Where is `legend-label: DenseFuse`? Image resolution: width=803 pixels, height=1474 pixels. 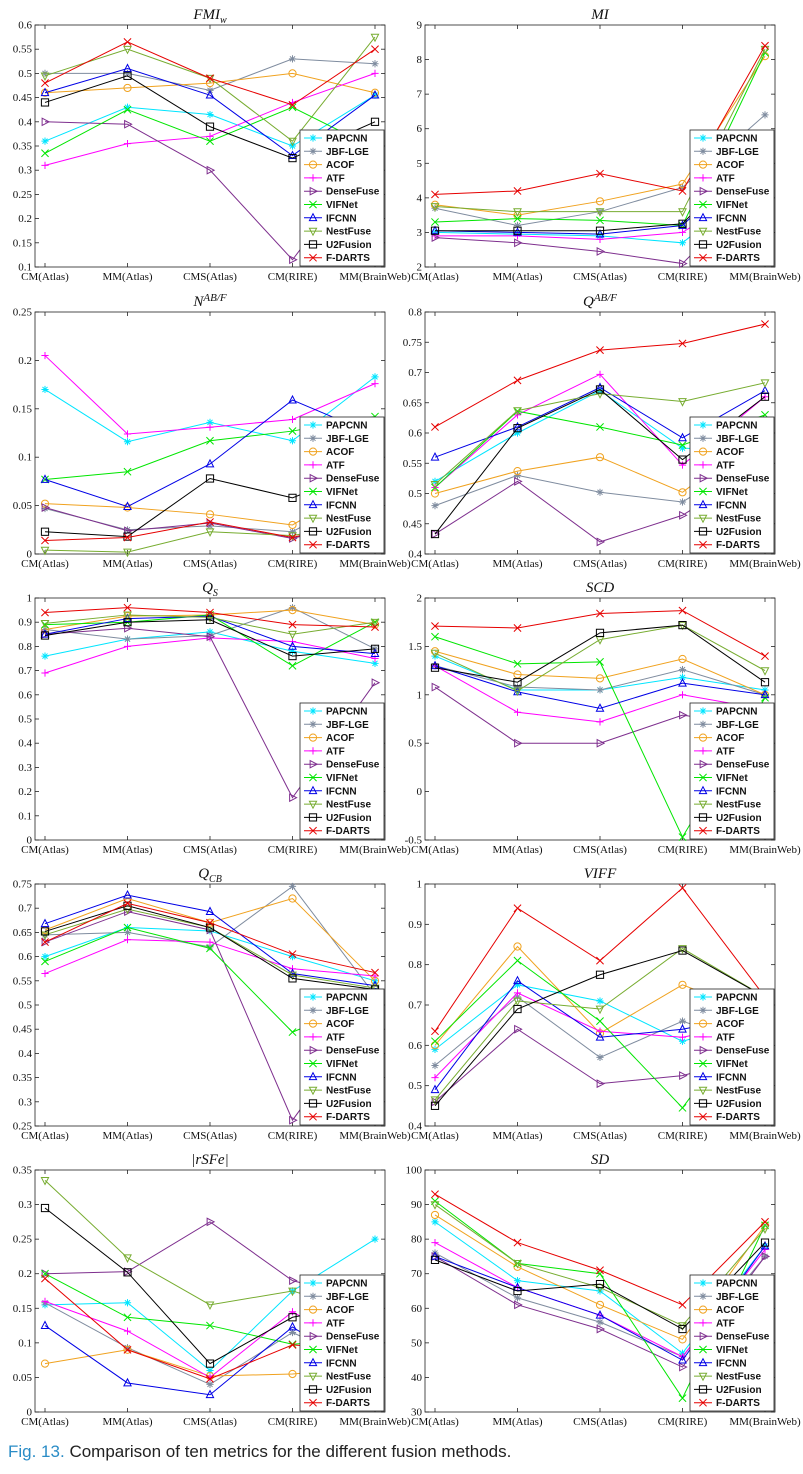 legend-label: DenseFuse is located at coordinates (743, 1337).